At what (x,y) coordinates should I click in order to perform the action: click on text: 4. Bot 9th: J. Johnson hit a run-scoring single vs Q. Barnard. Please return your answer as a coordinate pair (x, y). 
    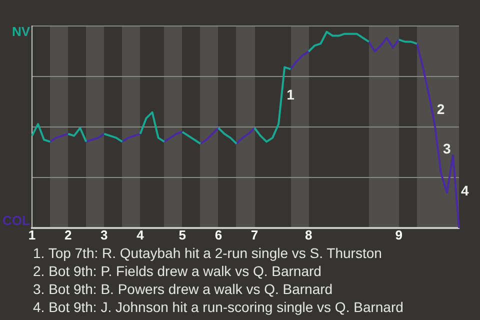
    Looking at the image, I should click on (218, 307).